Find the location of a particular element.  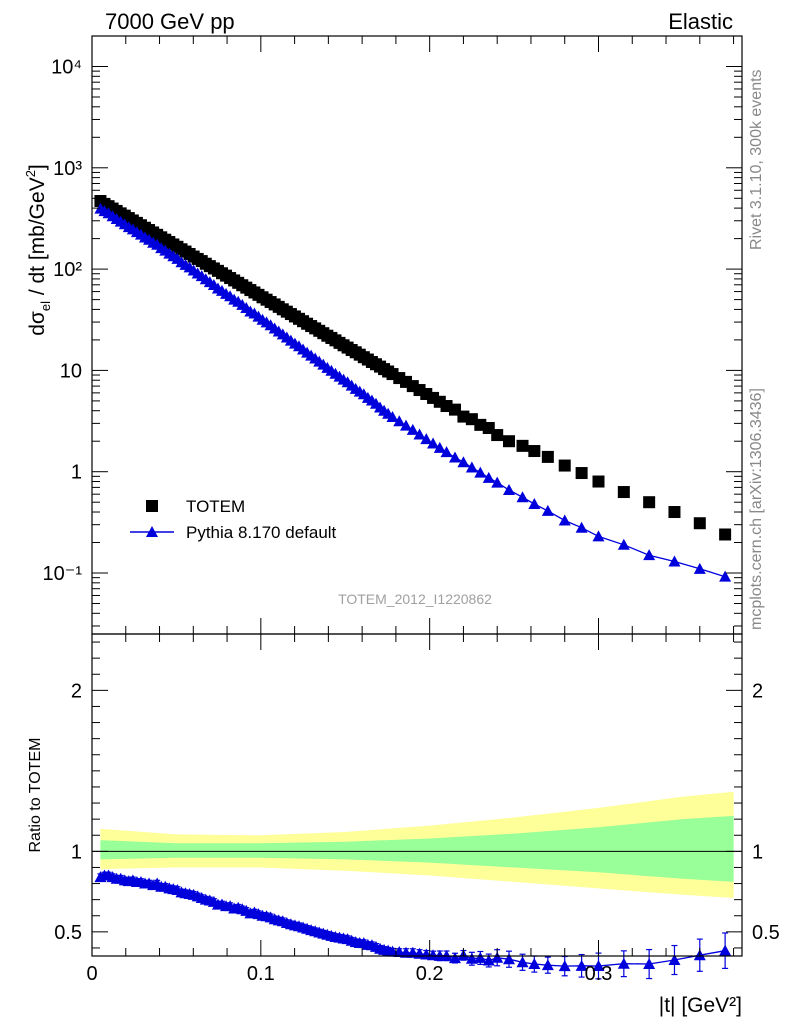

legend-marker-pythia is located at coordinates (152, 531).